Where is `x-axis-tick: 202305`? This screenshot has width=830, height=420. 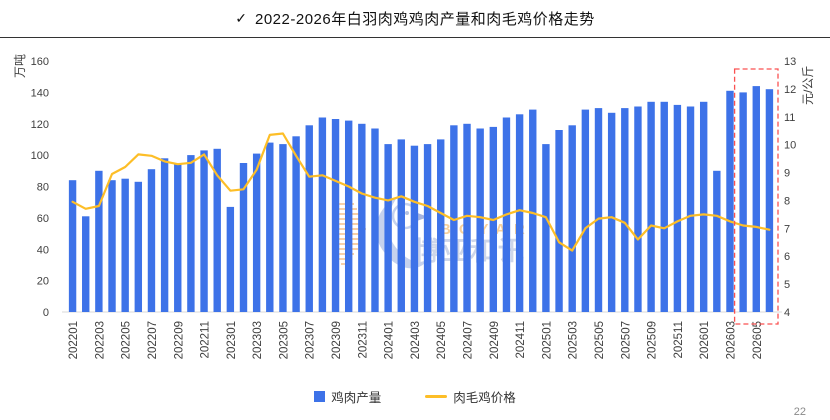 x-axis-tick: 202305 is located at coordinates (284, 340).